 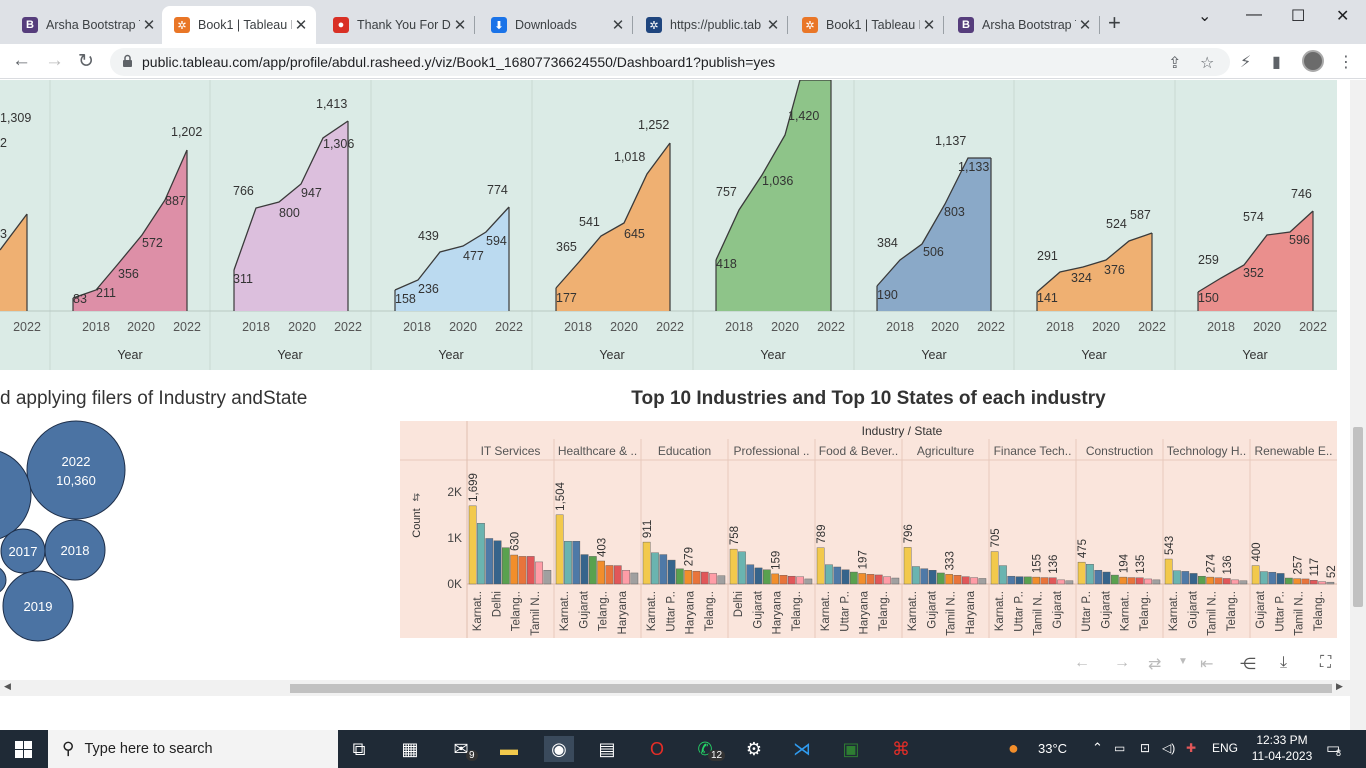 I want to click on back-icon: ←, so click(x=21, y=60).